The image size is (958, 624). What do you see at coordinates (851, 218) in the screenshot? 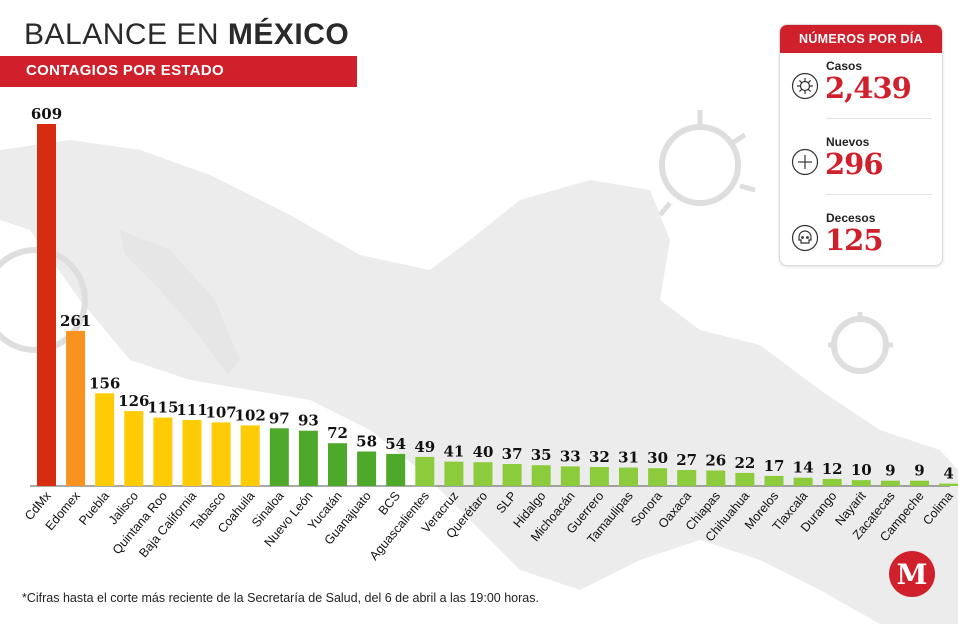
I see `stat-label: Decesos` at bounding box center [851, 218].